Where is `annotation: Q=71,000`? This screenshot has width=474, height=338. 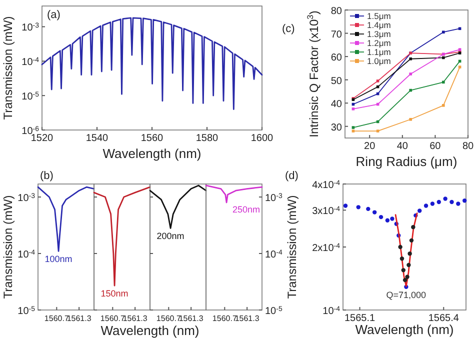
annotation: Q=71,000 is located at coordinates (406, 295).